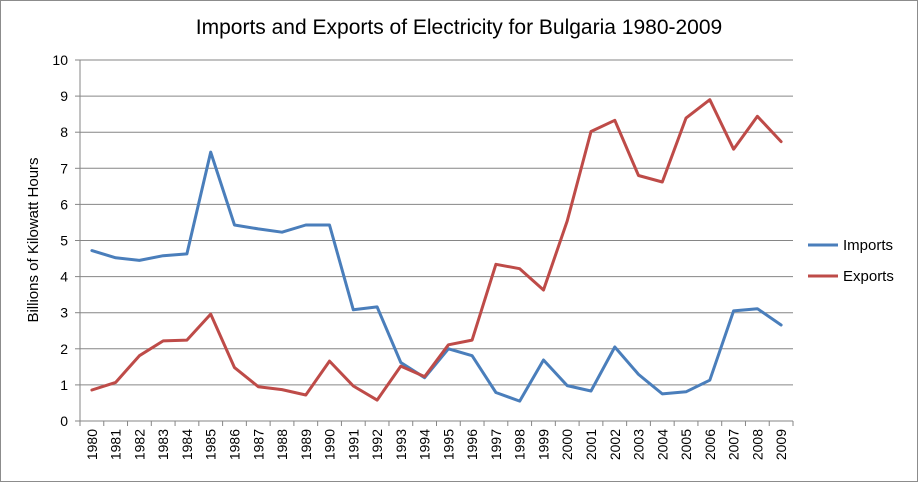  I want to click on x-tick-label: 2004, so click(662, 444).